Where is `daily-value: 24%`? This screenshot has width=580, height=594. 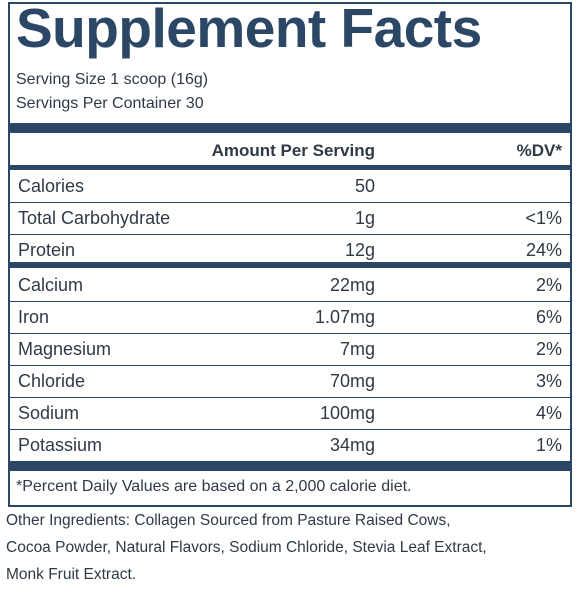 daily-value: 24% is located at coordinates (543, 250).